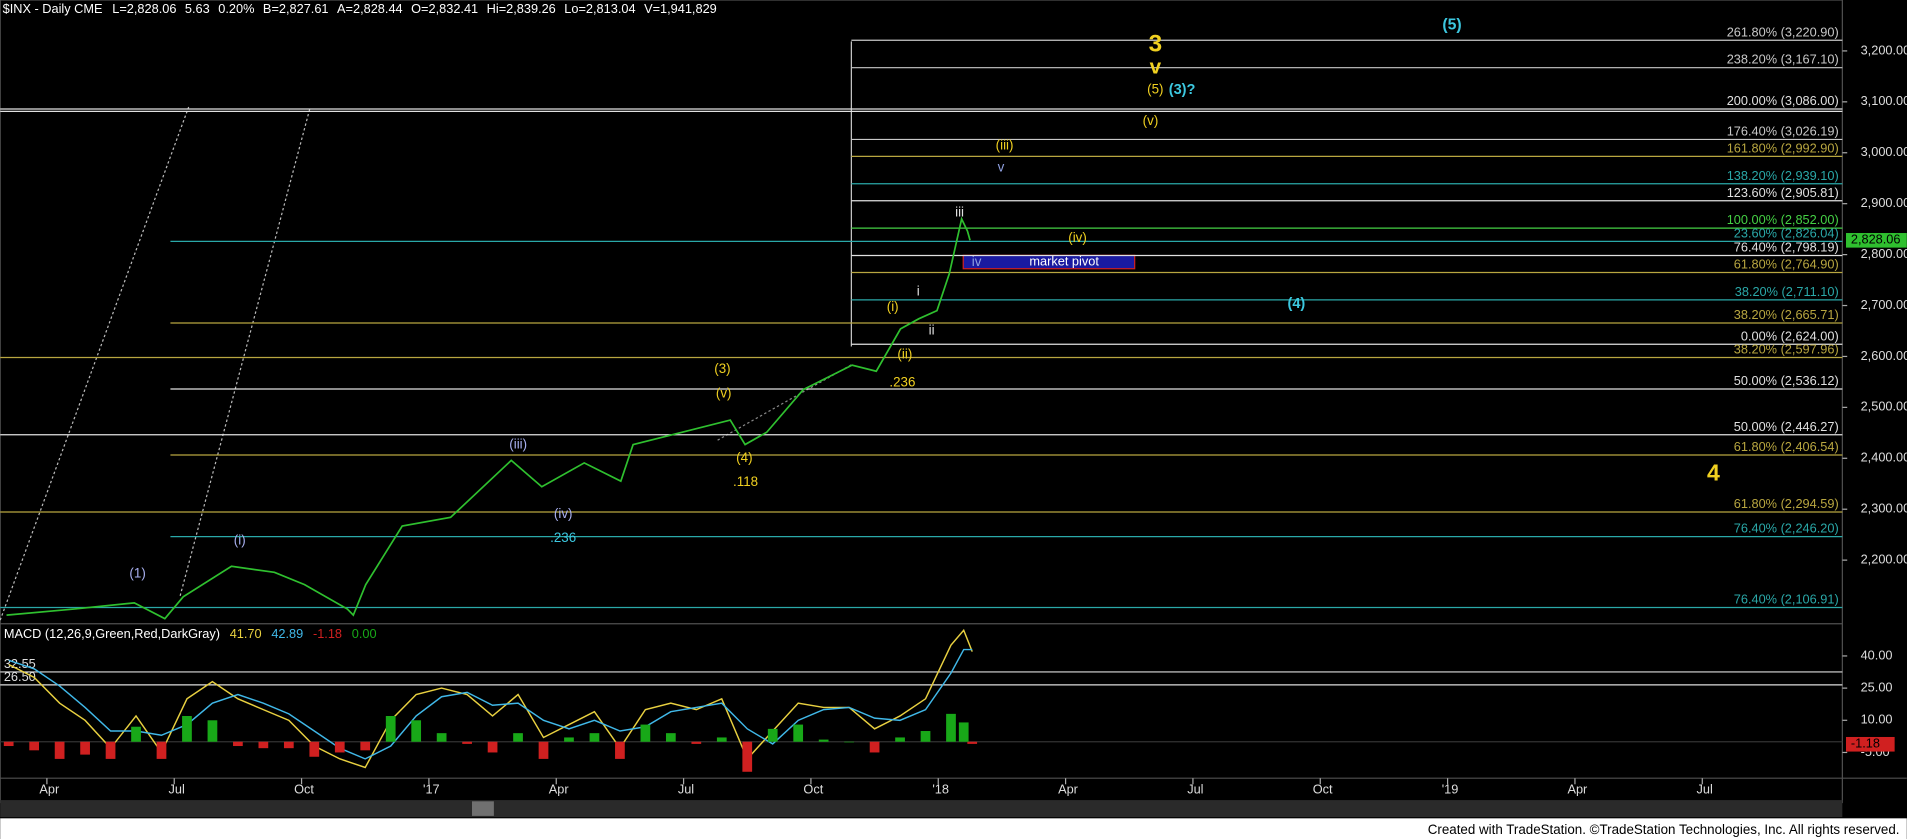 The width and height of the screenshot is (1907, 839). Describe the element at coordinates (1865, 743) in the screenshot. I see `last-value-label: -1.18` at that location.